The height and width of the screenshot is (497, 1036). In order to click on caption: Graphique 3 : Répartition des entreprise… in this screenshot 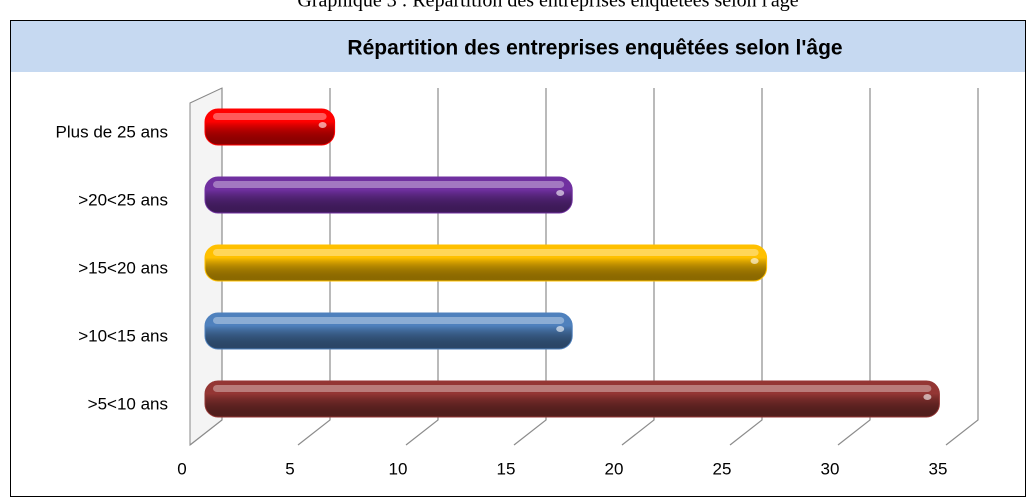, I will do `click(547, 6)`.